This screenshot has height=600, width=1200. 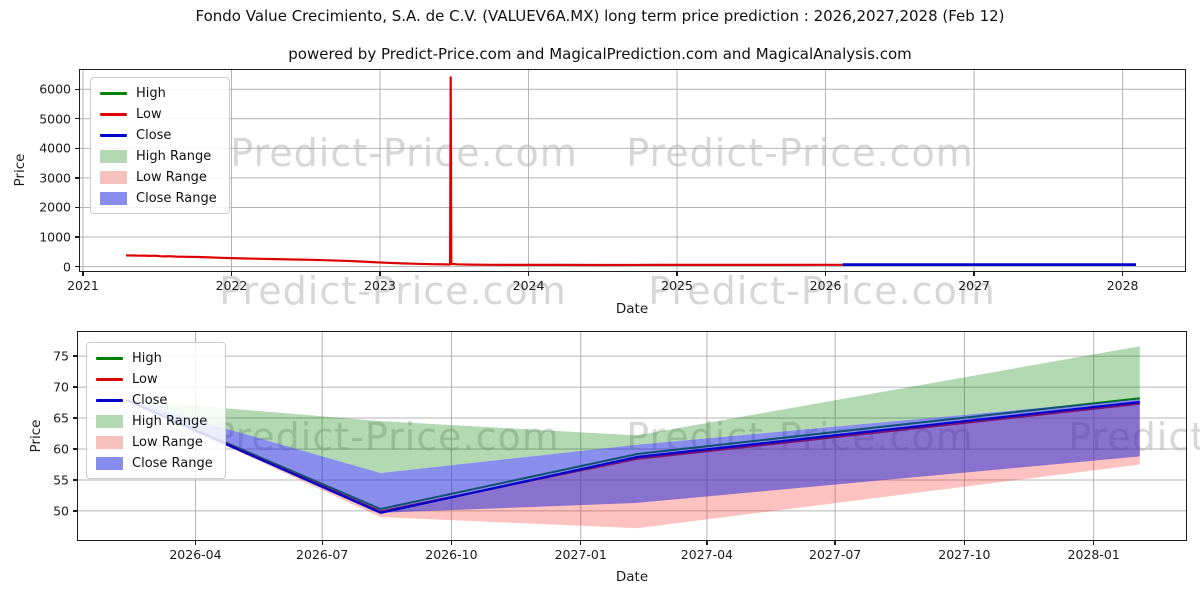 What do you see at coordinates (55, 178) in the screenshot?
I see `y-tick-label: 3000` at bounding box center [55, 178].